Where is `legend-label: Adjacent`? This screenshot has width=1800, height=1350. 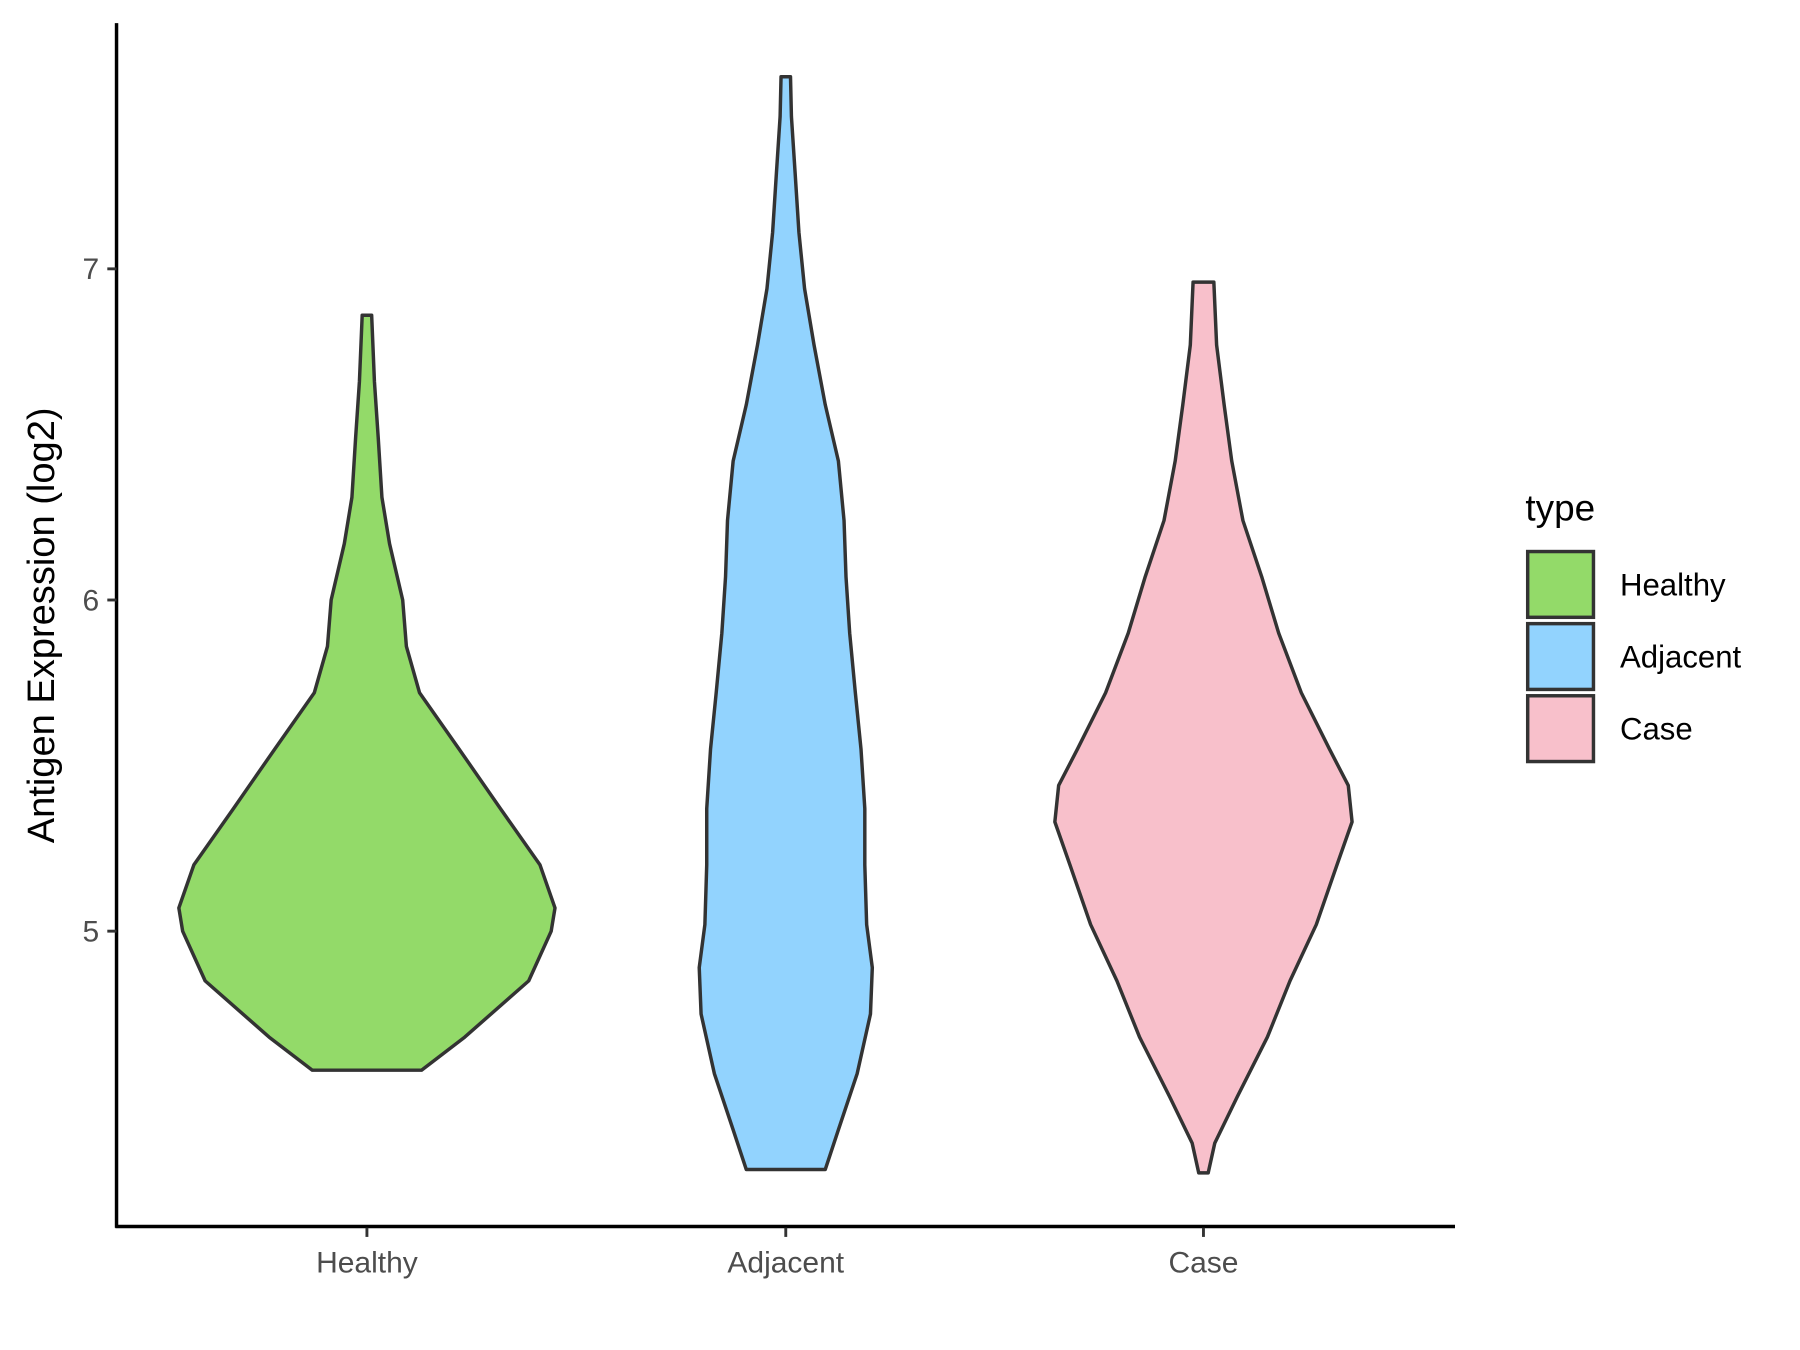 legend-label: Adjacent is located at coordinates (1681, 657).